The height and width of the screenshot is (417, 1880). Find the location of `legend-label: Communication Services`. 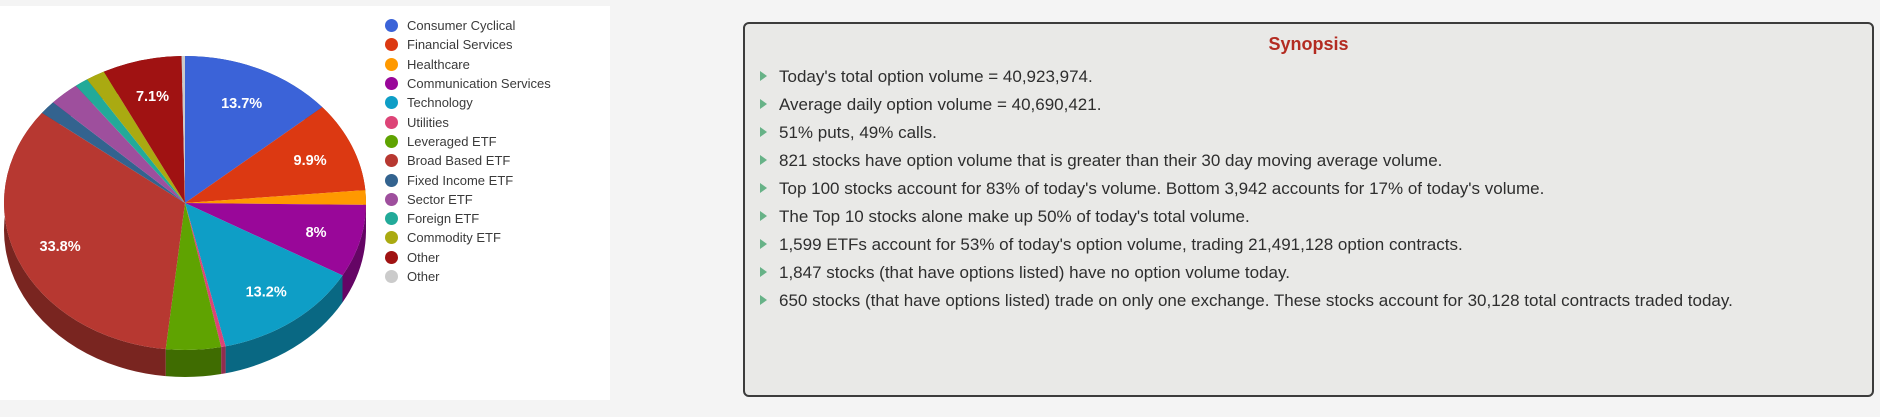

legend-label: Communication Services is located at coordinates (479, 84).